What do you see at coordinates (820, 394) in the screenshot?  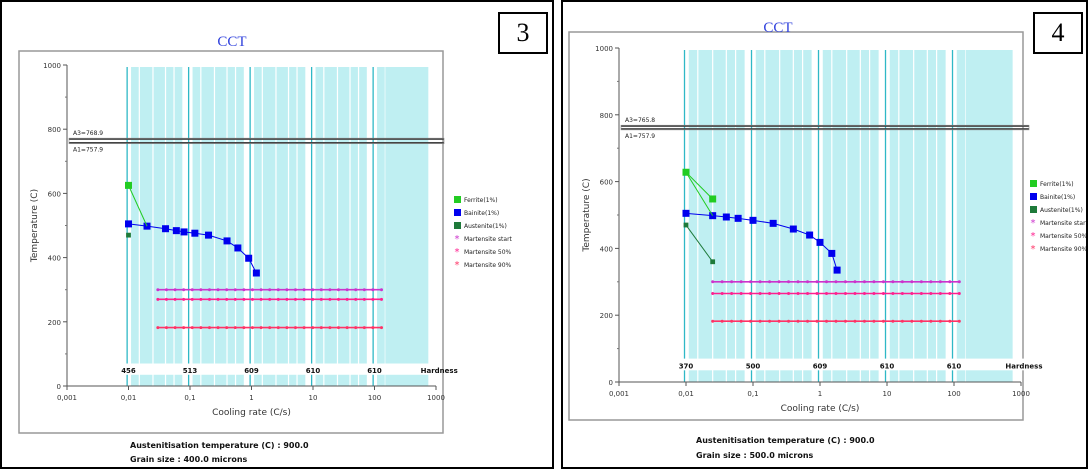 I see `x-tick-label: 1` at bounding box center [820, 394].